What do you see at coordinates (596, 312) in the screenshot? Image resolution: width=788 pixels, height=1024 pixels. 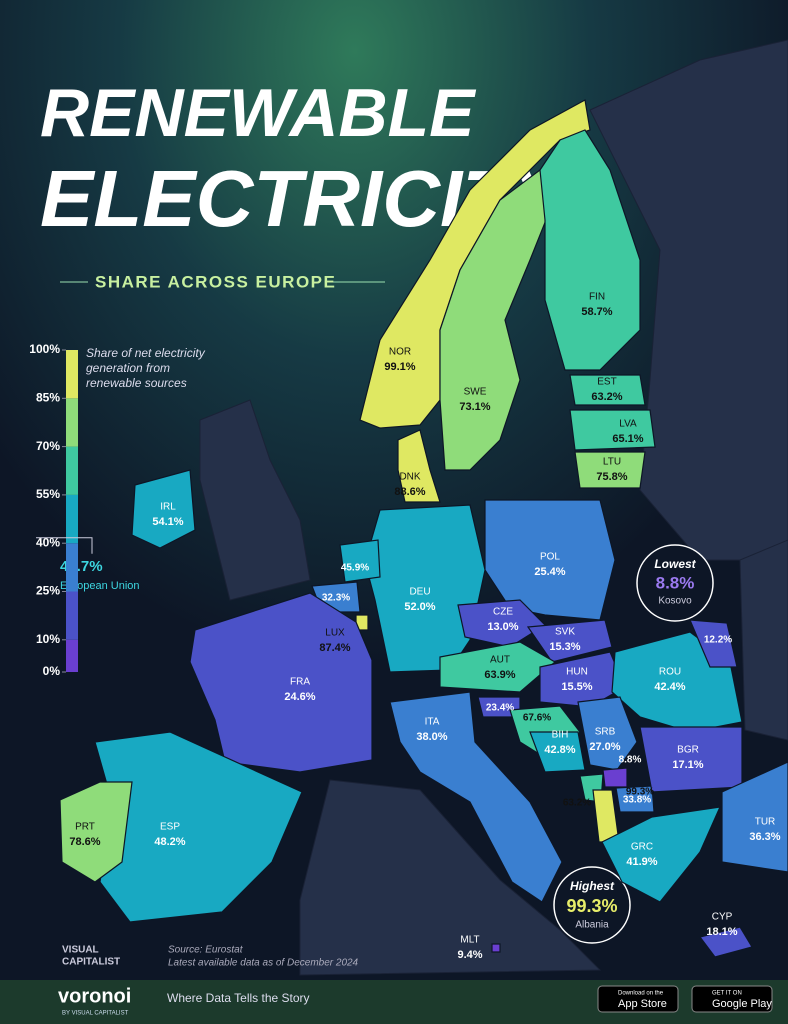 I see `country-value: 58.7%` at bounding box center [596, 312].